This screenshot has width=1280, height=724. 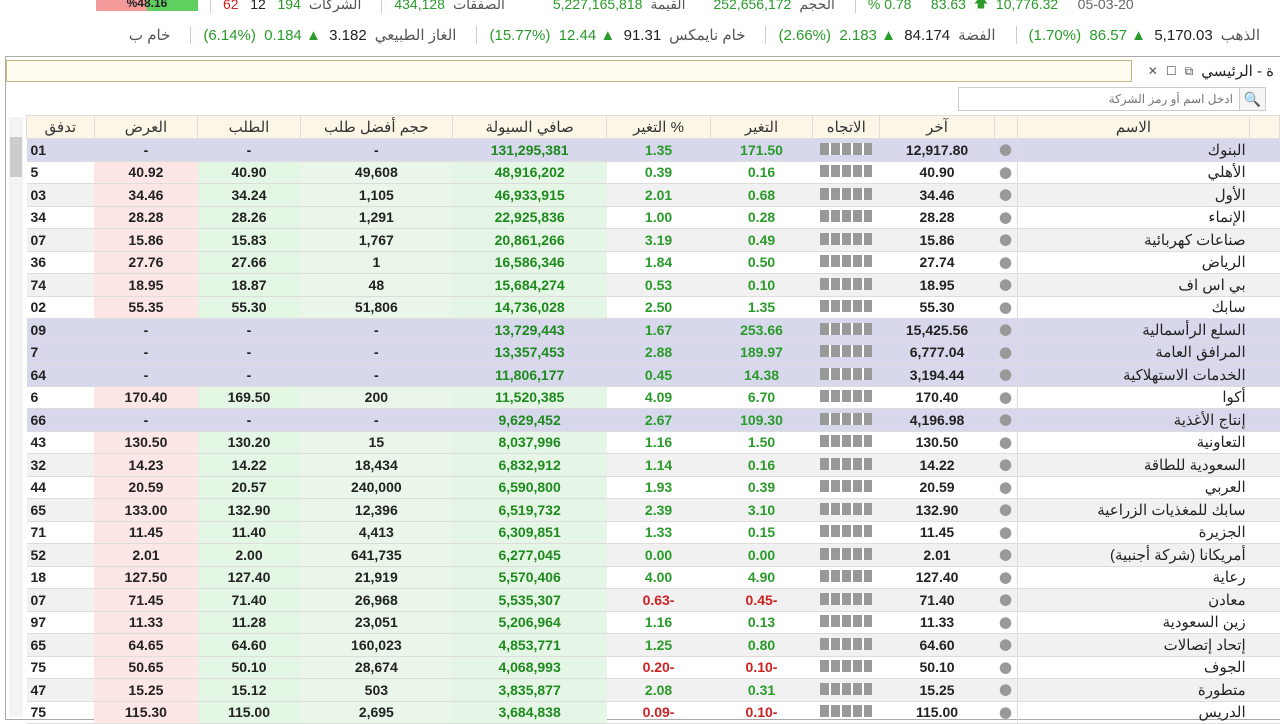 I want to click on company-name-cell: الخدمات الاستهلاكية, so click(x=1133, y=375).